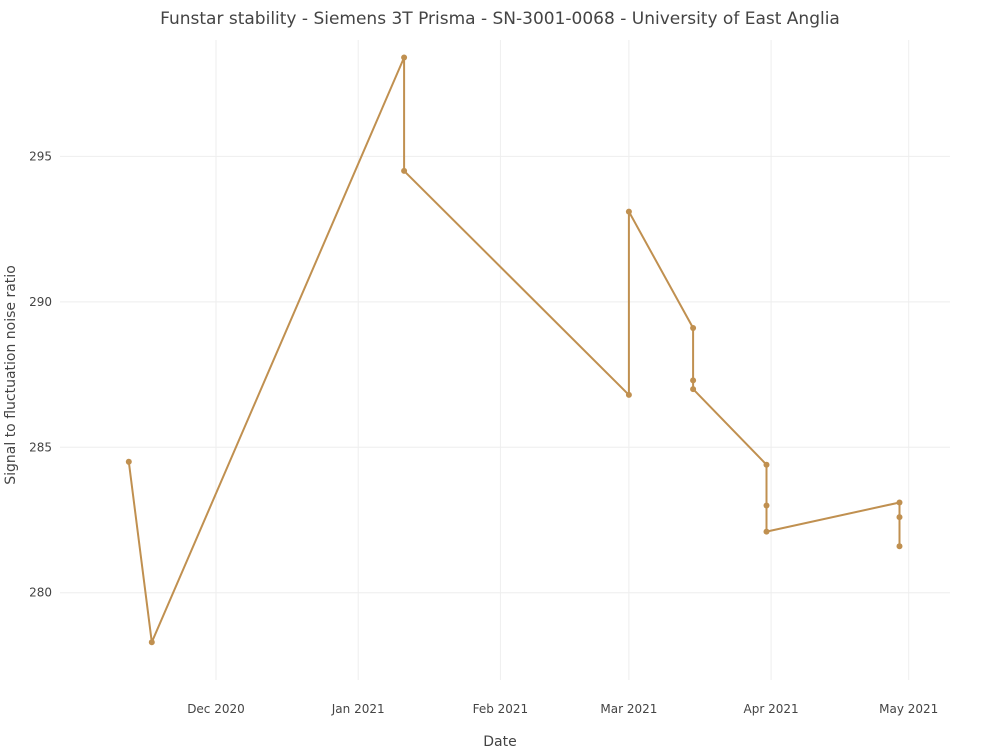  What do you see at coordinates (358, 709) in the screenshot?
I see `x-tick-label: Jan 2021` at bounding box center [358, 709].